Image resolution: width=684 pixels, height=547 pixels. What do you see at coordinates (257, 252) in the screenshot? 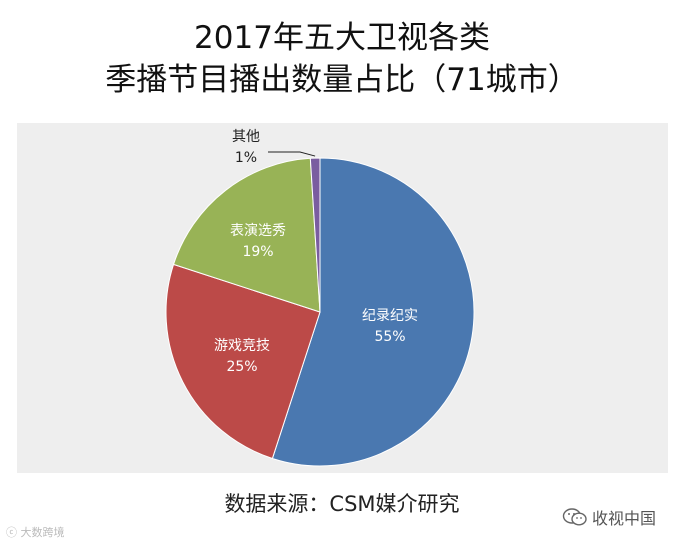
I see `slice-value-3: 19%` at bounding box center [257, 252].